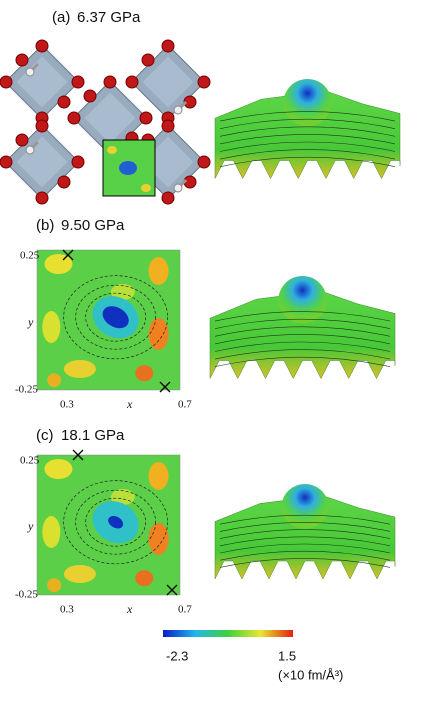  What do you see at coordinates (61, 17) in the screenshot?
I see `panel-label: (a)` at bounding box center [61, 17].